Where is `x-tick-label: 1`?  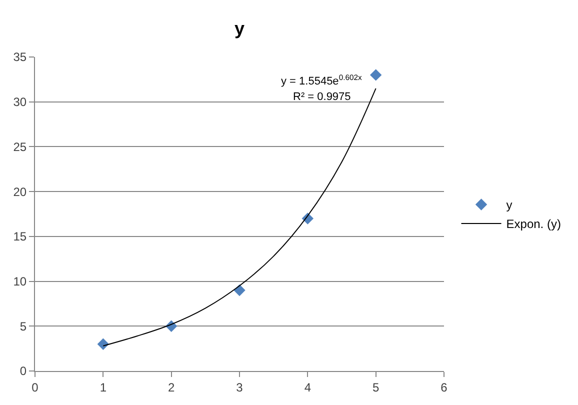 x-tick-label: 1 is located at coordinates (103, 387).